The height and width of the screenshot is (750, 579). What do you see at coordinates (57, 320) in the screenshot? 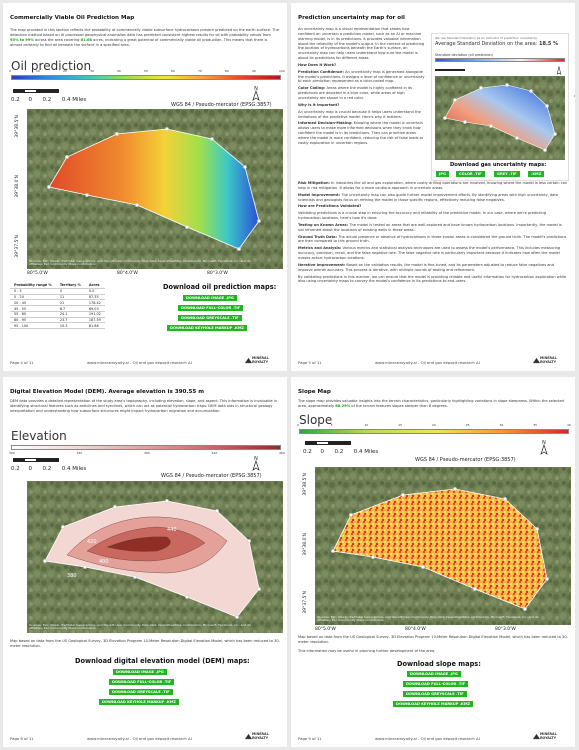
I see `table-row: 80 - 95 23.7 187.59` at bounding box center [57, 320].